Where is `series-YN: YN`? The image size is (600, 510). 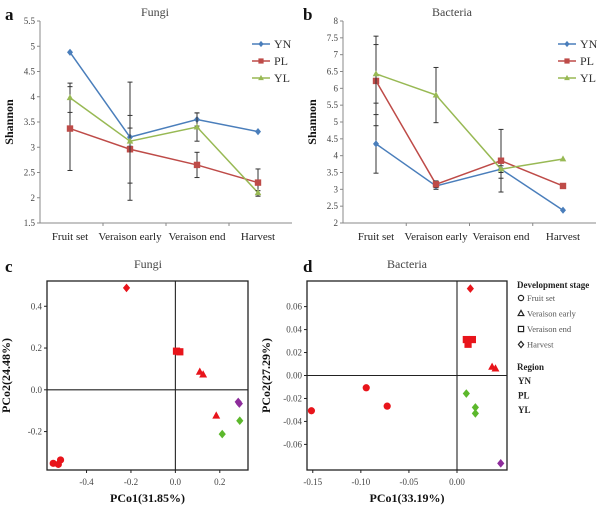
series-YN: YN is located at coordinates (179, 92).